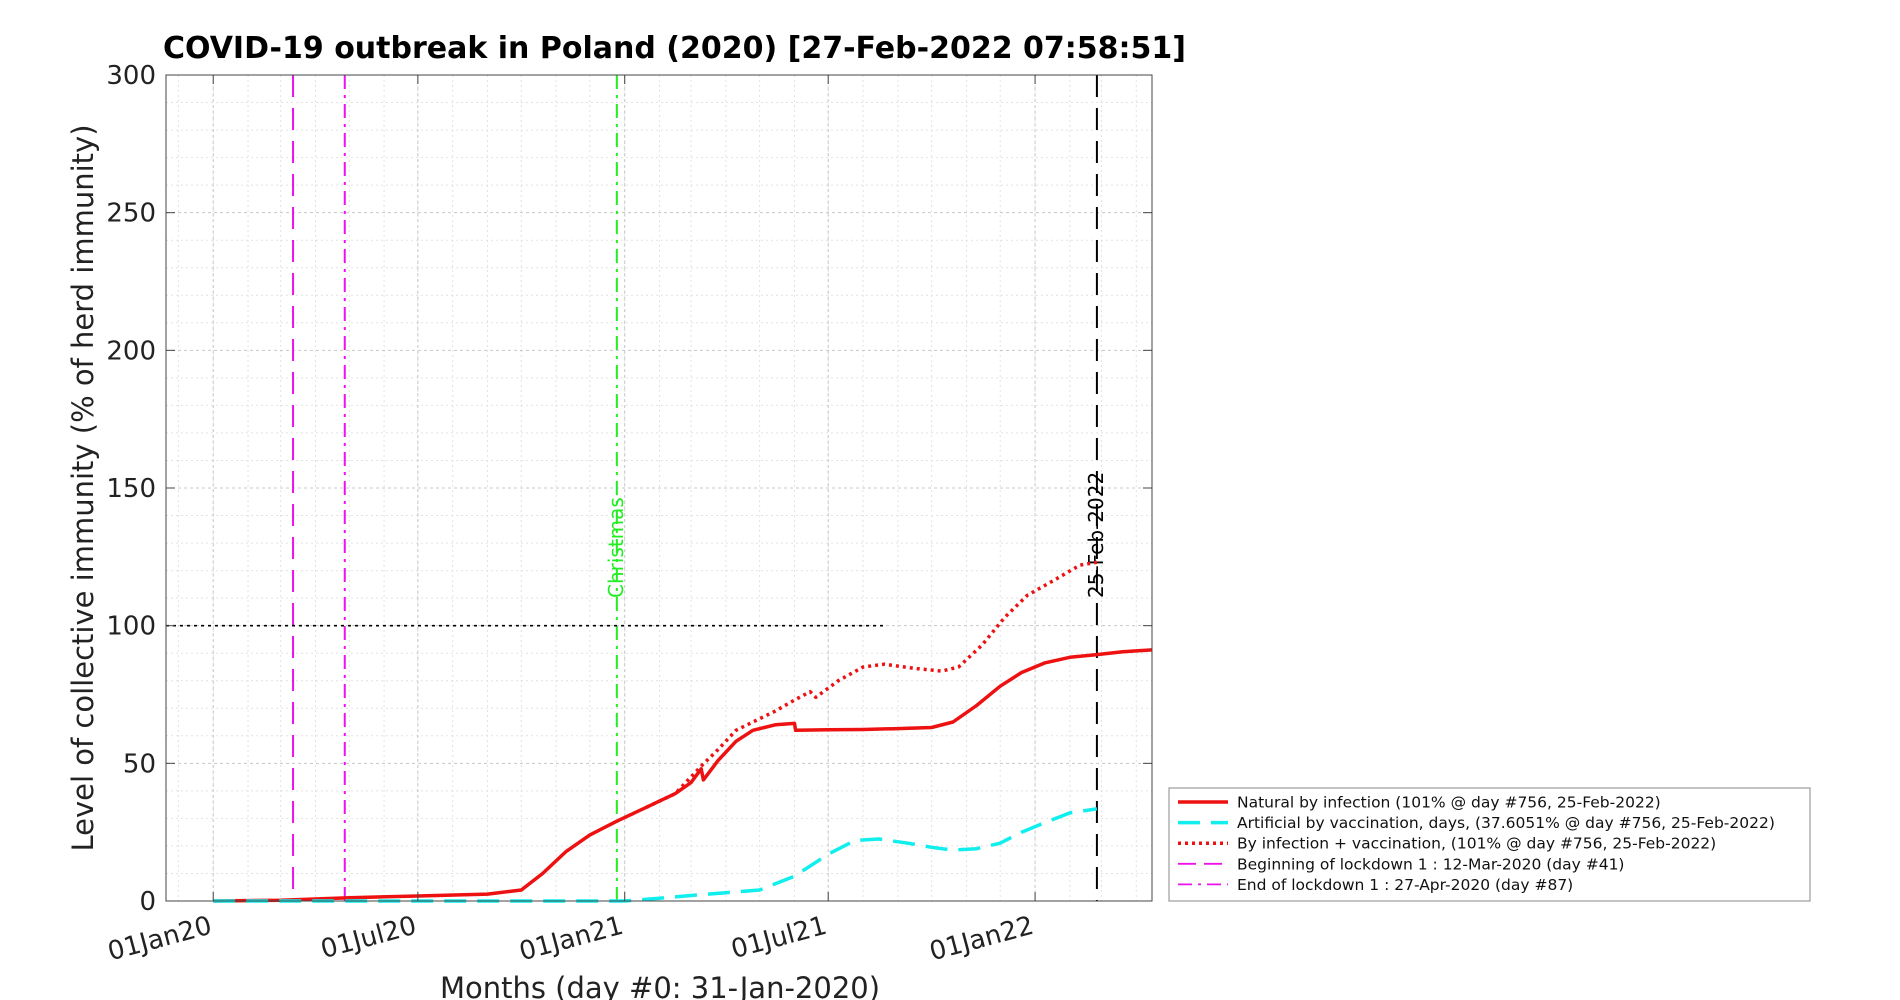 The width and height of the screenshot is (1900, 1000). Describe the element at coordinates (131, 214) in the screenshot. I see `y-tick-label: 250` at that location.